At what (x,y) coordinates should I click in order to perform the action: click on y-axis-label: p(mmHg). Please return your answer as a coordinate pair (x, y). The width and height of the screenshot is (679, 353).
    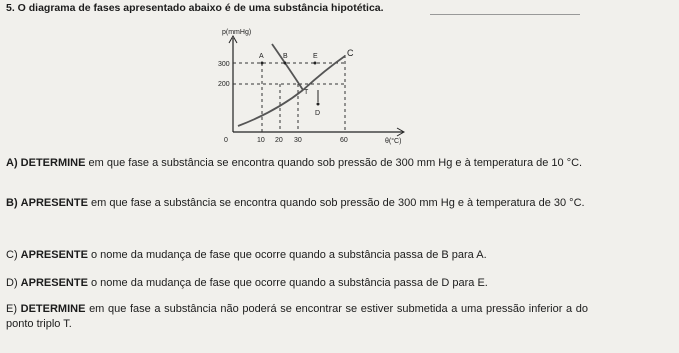
    Looking at the image, I should click on (236, 32).